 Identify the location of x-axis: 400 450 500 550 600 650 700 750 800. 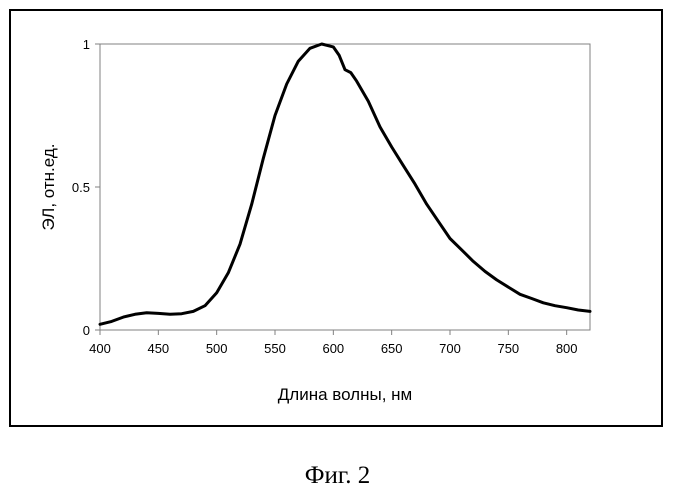
(333, 343).